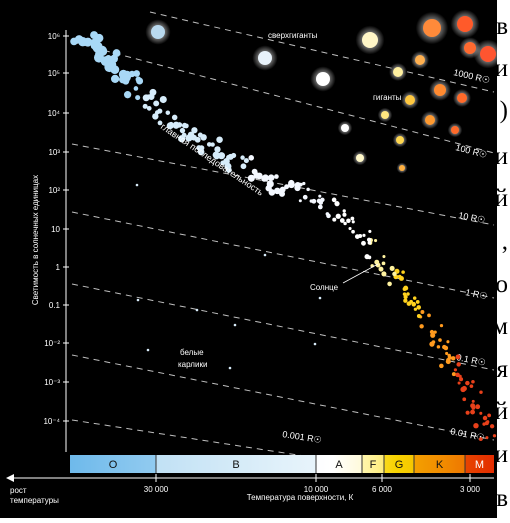  What do you see at coordinates (479, 465) in the screenshot?
I see `spectral-class-label: M` at bounding box center [479, 465].